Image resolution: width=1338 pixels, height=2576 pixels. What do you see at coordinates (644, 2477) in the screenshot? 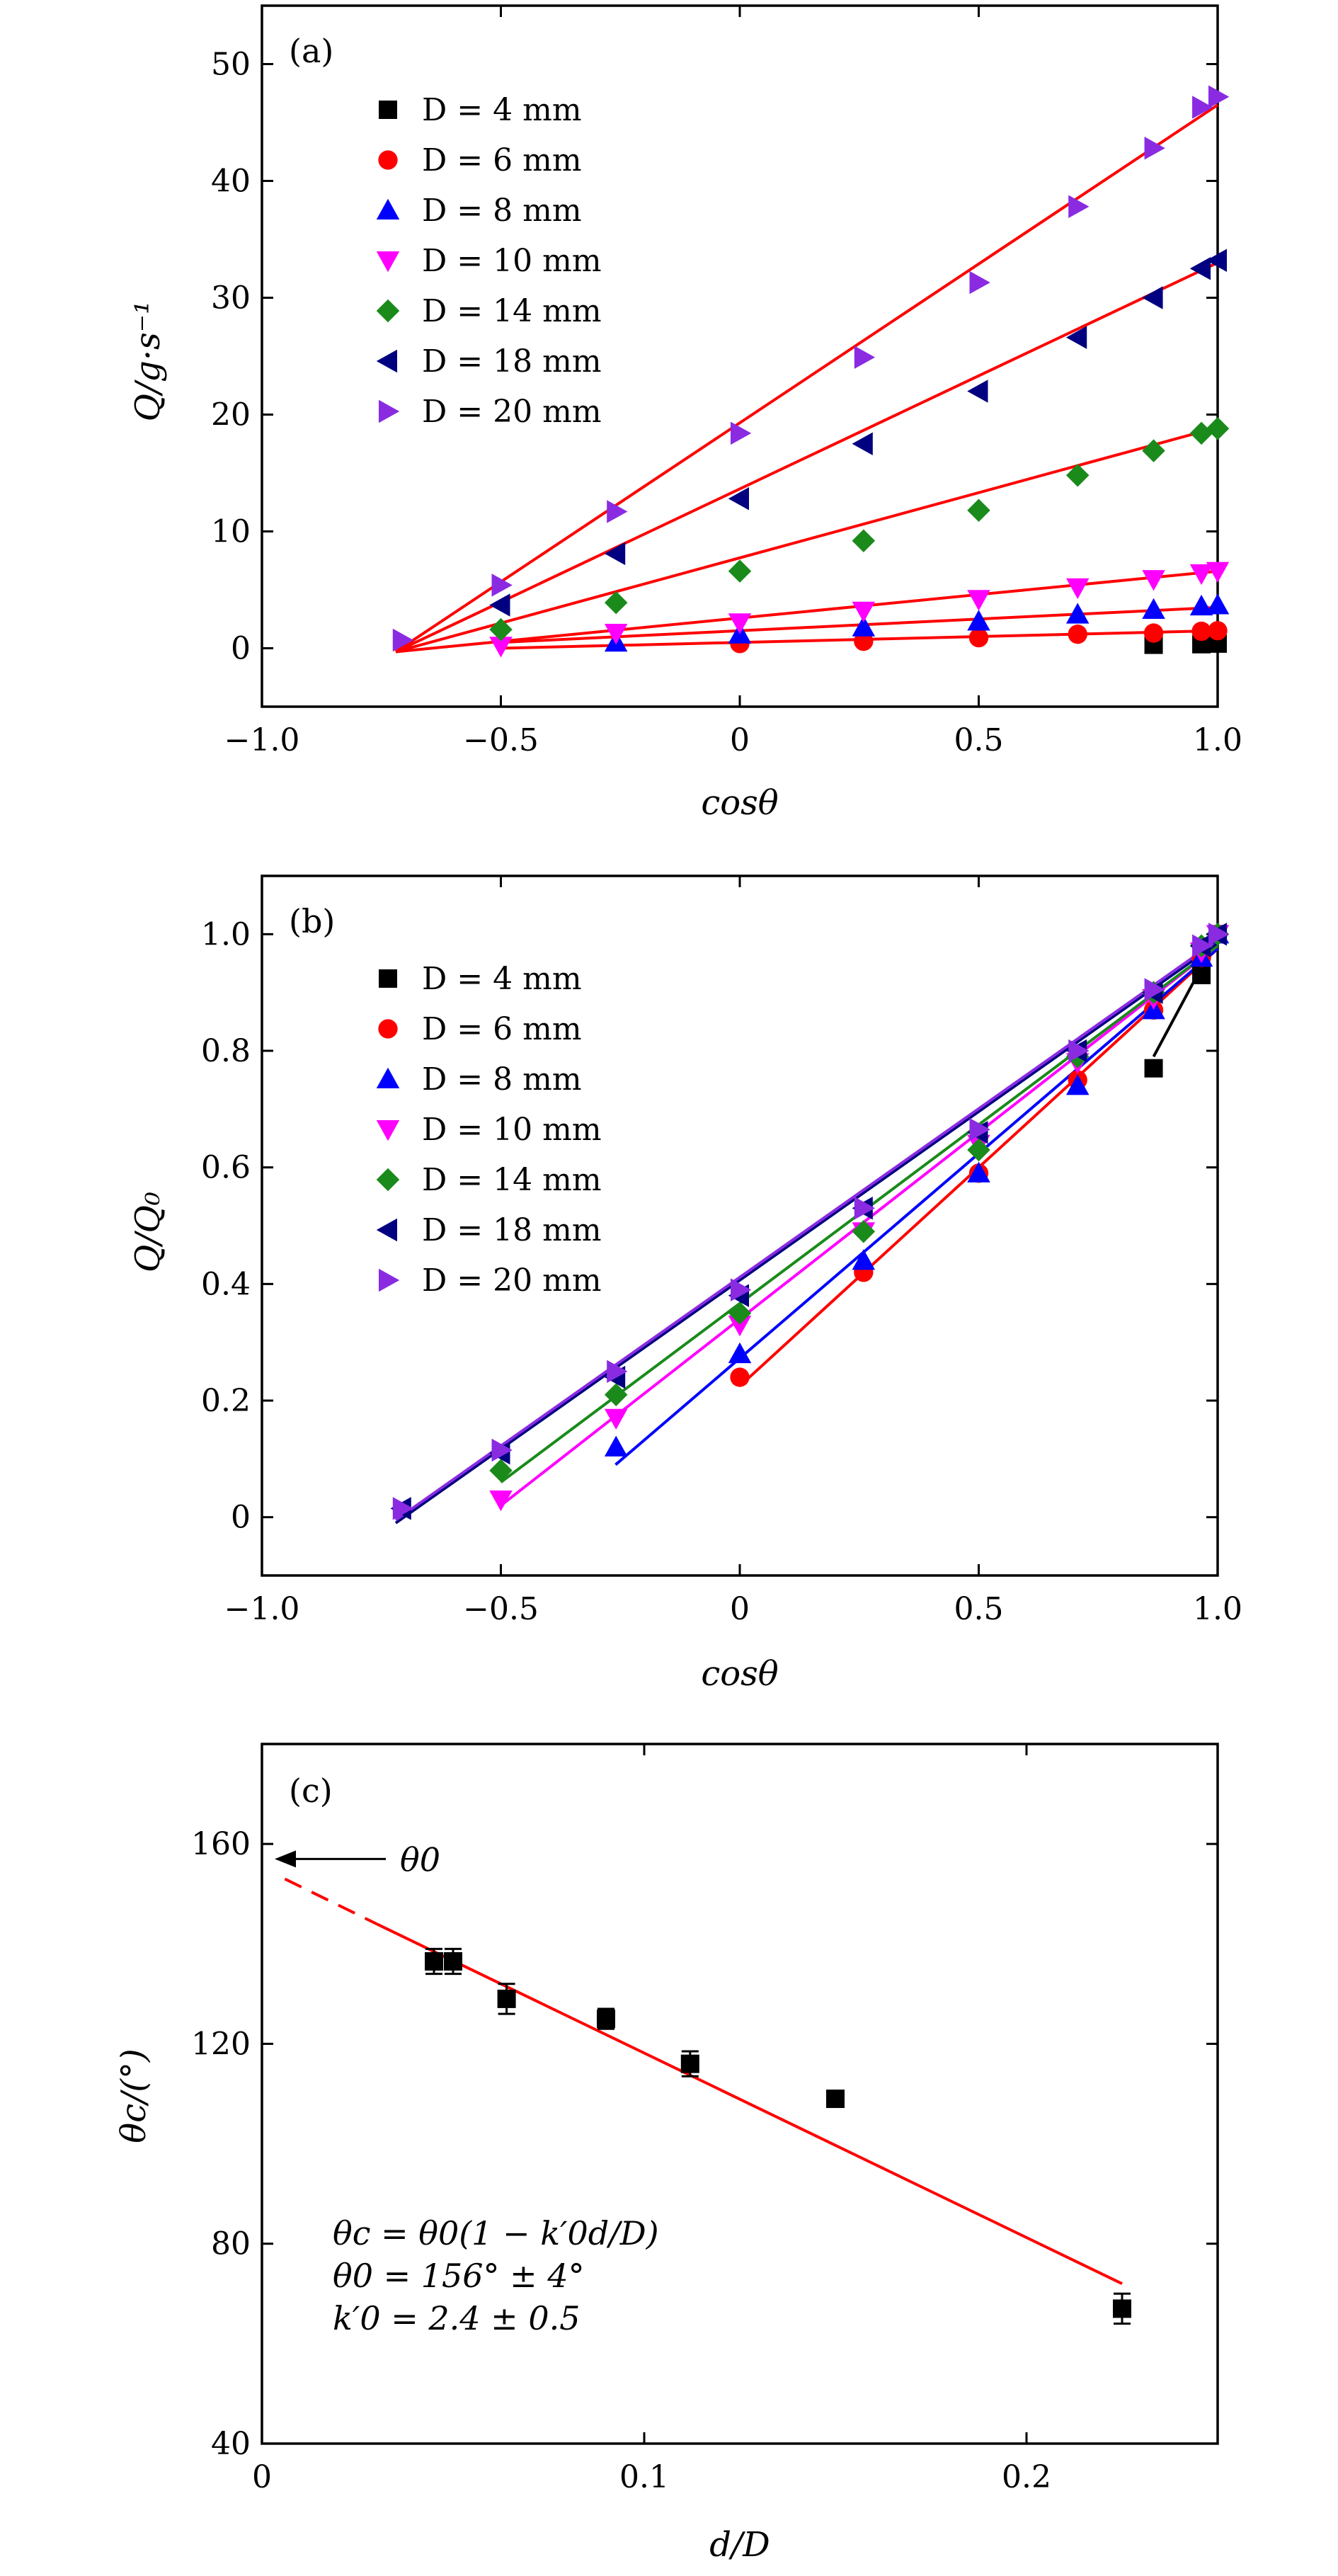
I see `x-tick-label: 0.1` at bounding box center [644, 2477].